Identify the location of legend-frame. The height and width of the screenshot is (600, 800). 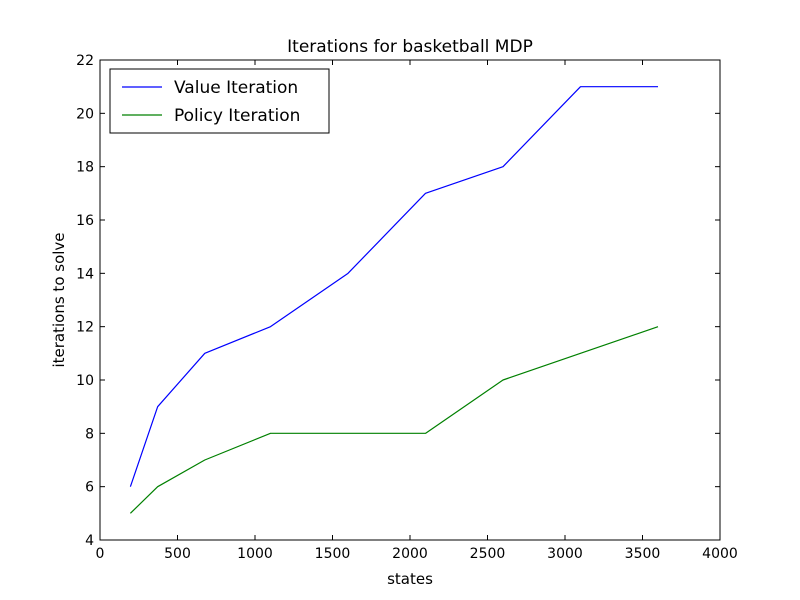
(219, 101).